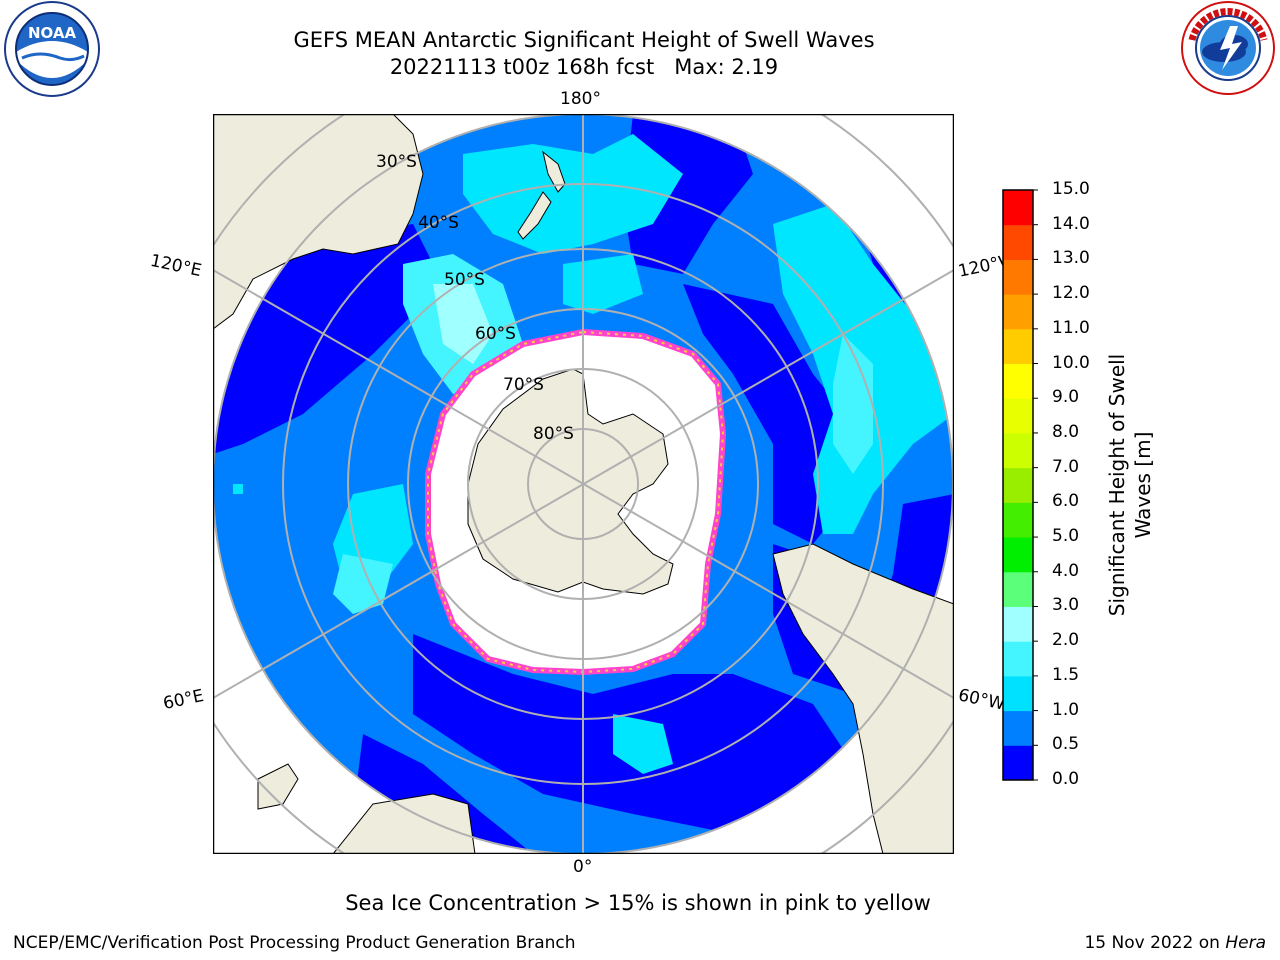 The image size is (1280, 960). Describe the element at coordinates (1071, 258) in the screenshot. I see `colorbar-tick-label: 13.0` at that location.